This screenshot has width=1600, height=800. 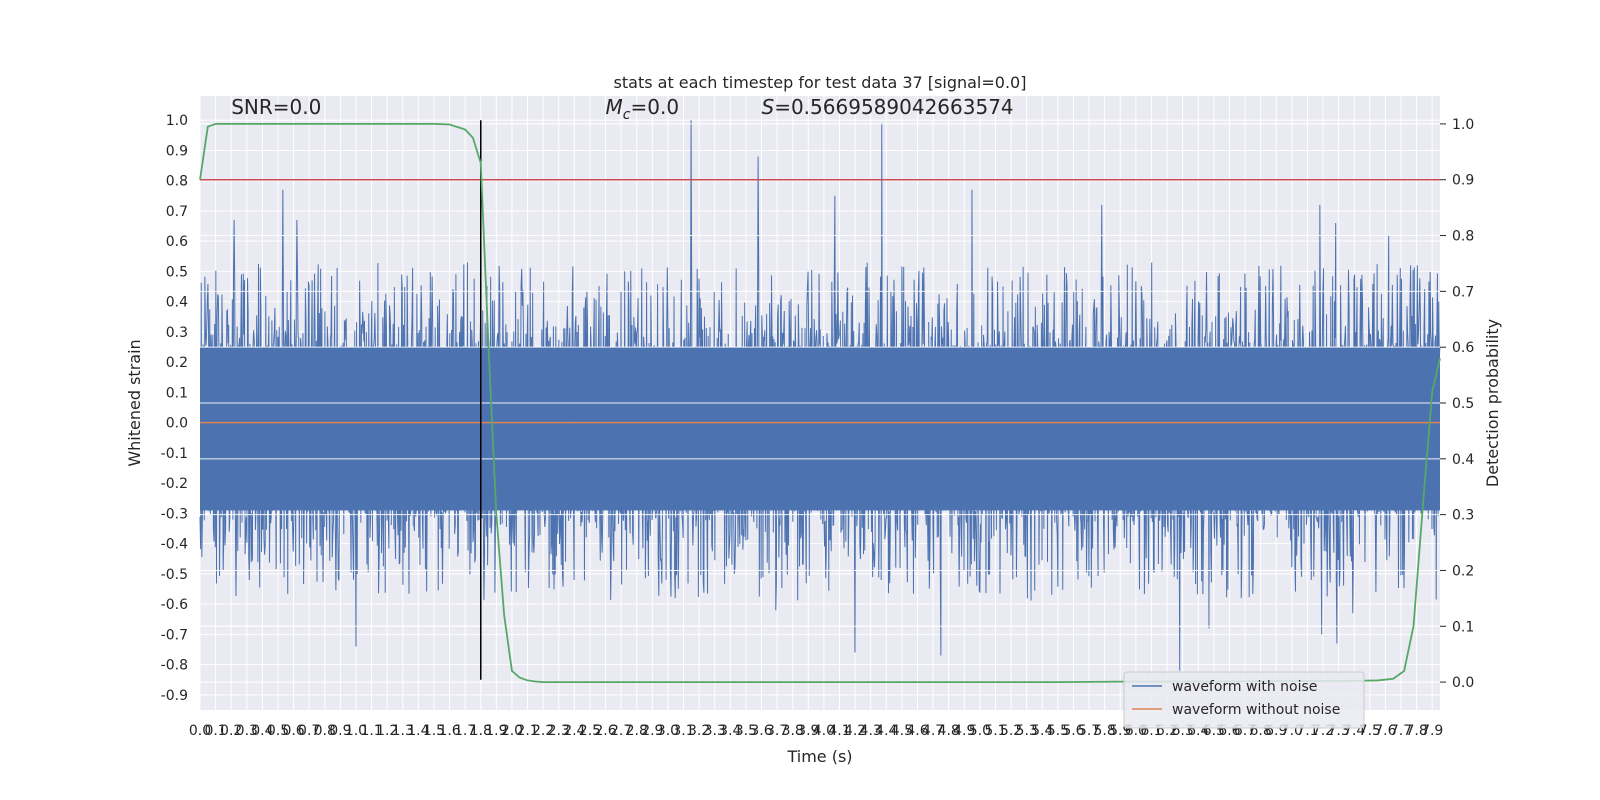 I want to click on x-tick-label: 3.7, so click(x=777, y=731).